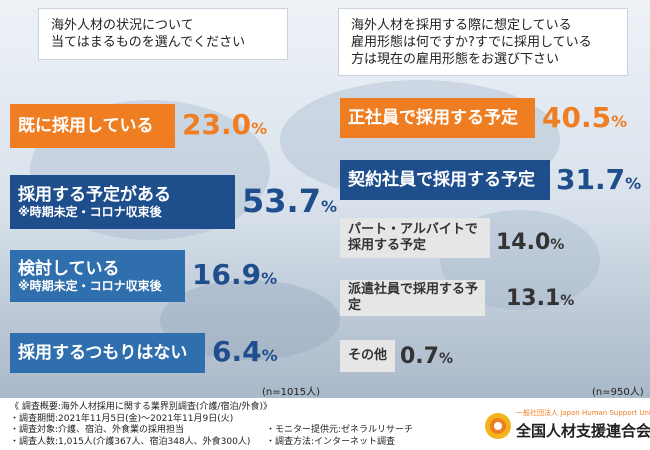 The width and height of the screenshot is (650, 450). I want to click on survey-title: 《 調査概要:海外人材採用に関する業界別調査(介護/宿泊/外食)》, so click(141, 407).